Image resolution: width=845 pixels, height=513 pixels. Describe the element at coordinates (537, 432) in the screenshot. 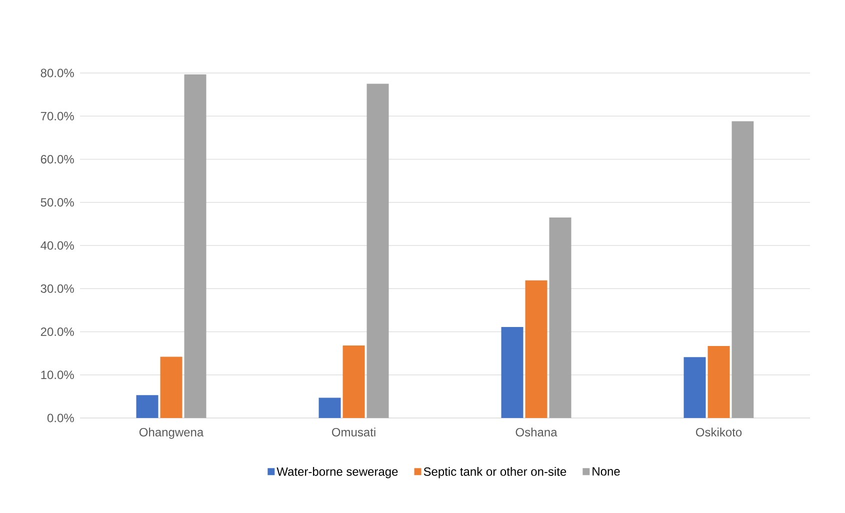

I see `x-tick-label: Oshana` at that location.